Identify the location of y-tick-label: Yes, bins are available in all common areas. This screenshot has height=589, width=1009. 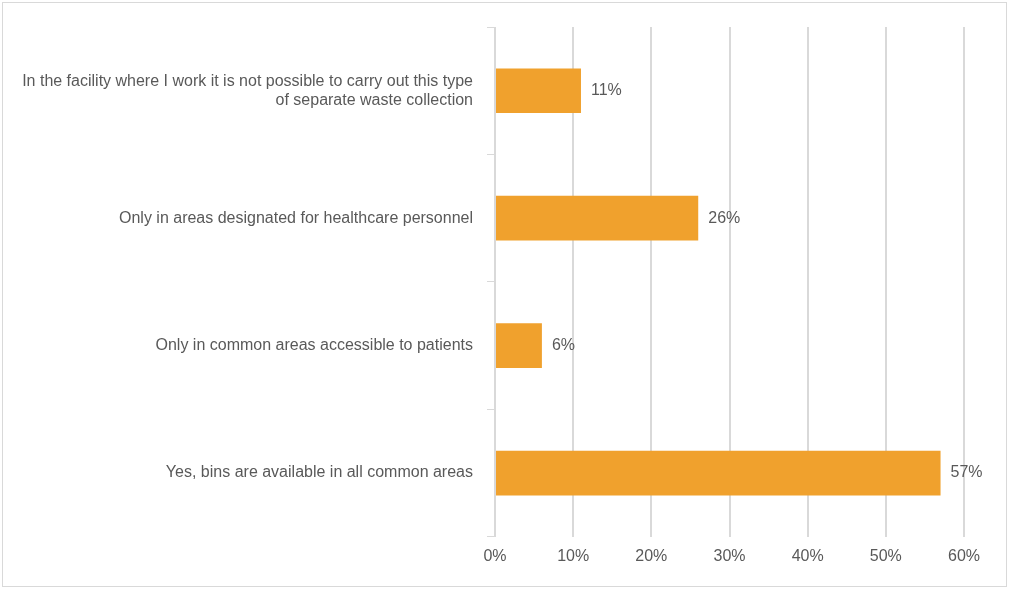
(319, 472).